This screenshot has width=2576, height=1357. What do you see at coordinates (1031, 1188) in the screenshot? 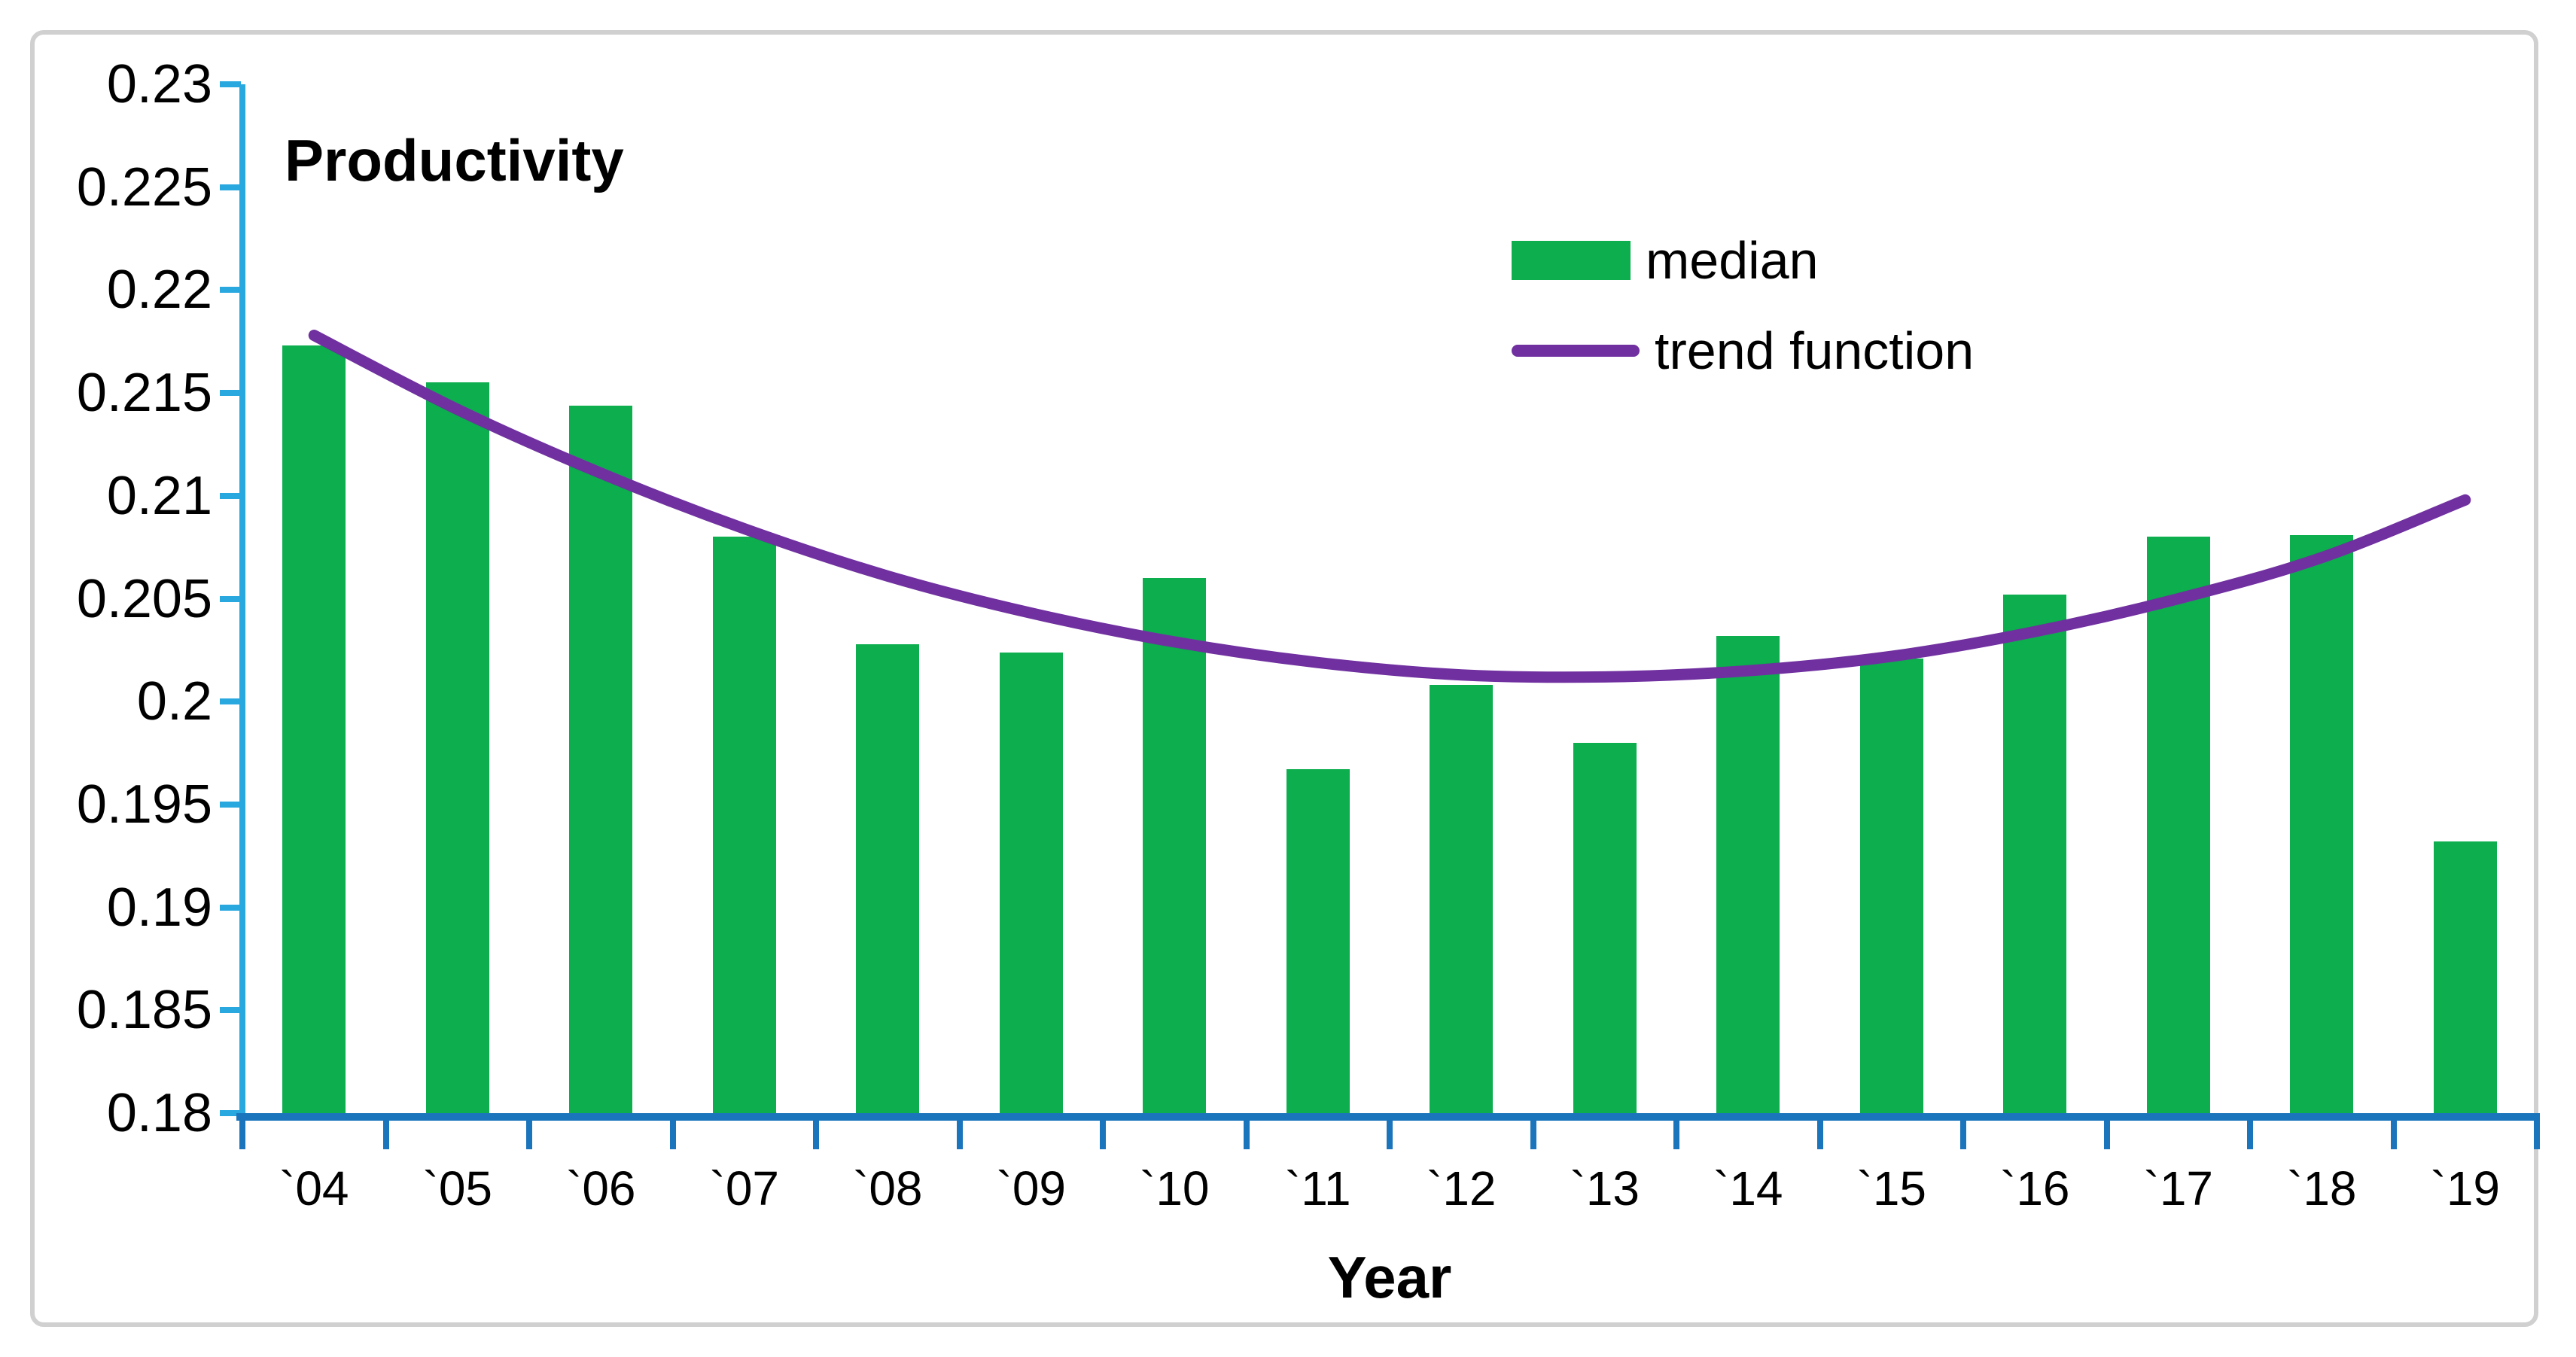
I see `x-tick-label-09: `09` at bounding box center [1031, 1188].